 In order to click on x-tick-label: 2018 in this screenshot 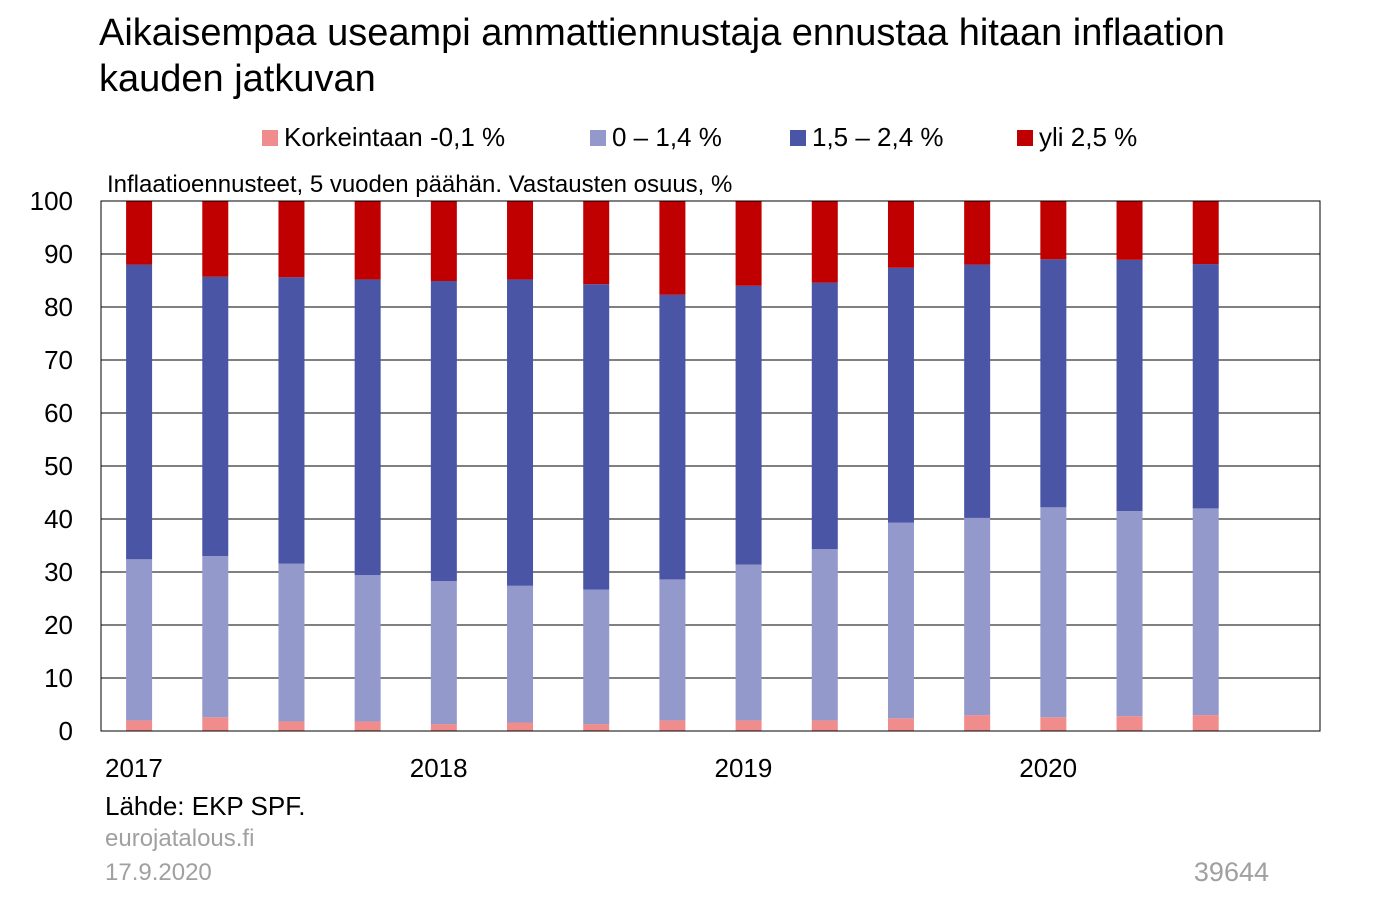, I will do `click(439, 768)`.